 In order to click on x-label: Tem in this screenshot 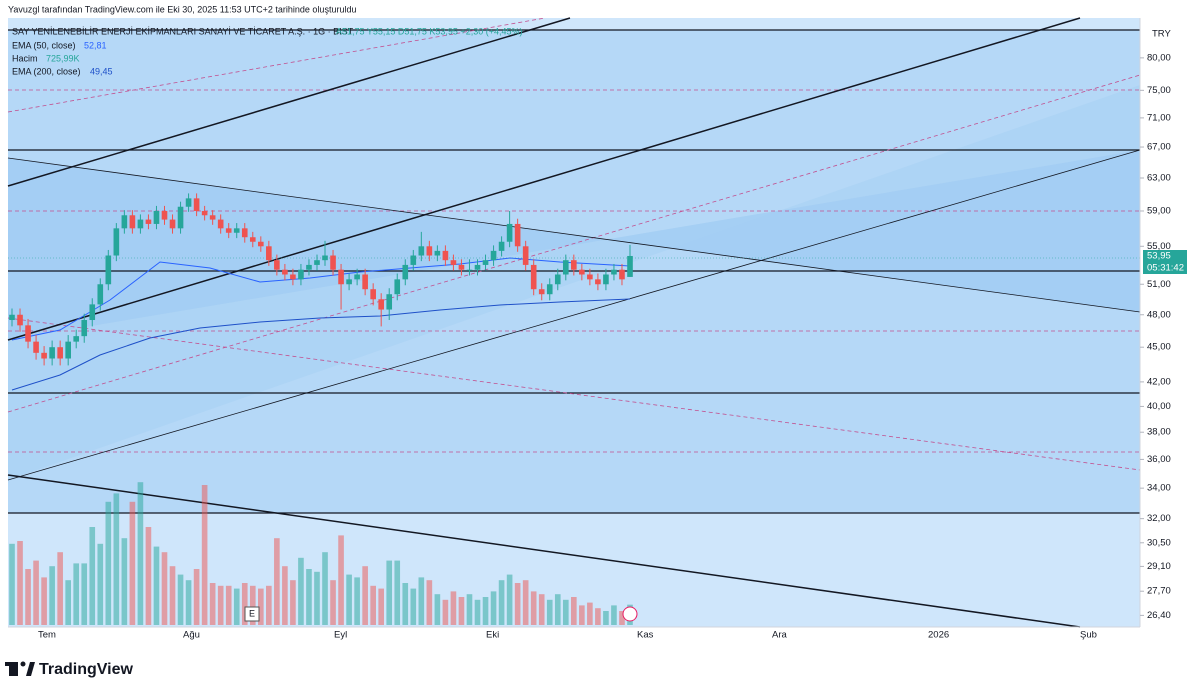, I will do `click(47, 635)`.